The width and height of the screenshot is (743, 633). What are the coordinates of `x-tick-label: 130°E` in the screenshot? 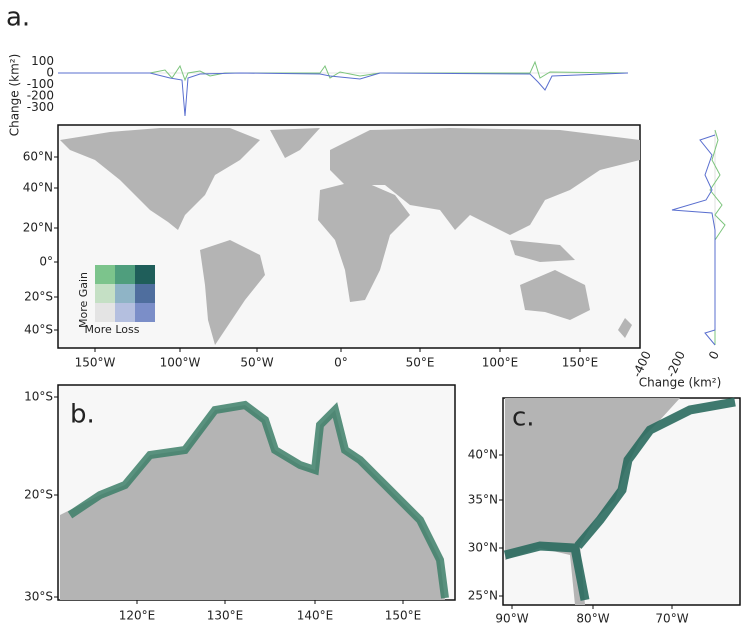 It's located at (225, 616).